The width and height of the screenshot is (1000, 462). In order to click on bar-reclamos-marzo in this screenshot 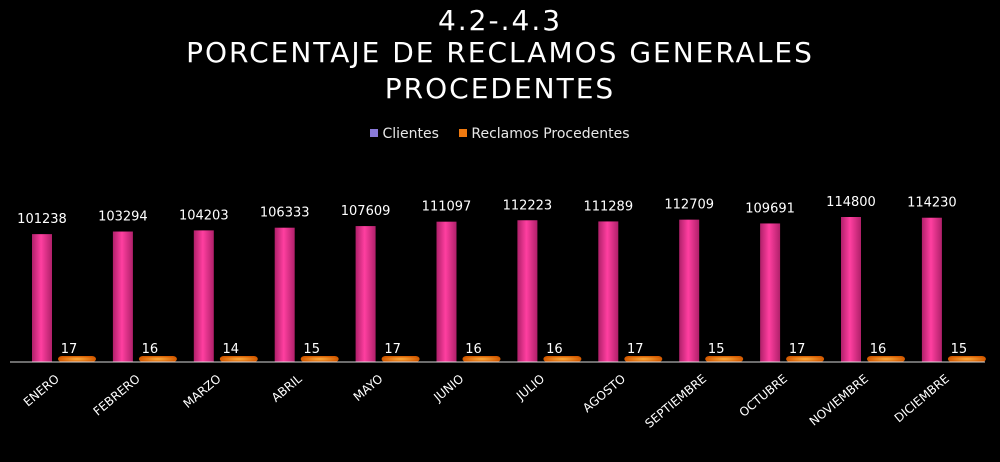, I will do `click(238, 359)`.